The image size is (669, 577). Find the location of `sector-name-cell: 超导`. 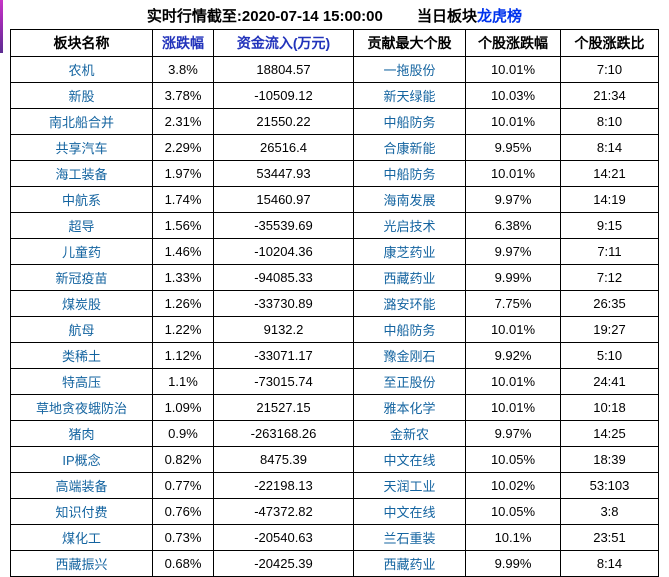

sector-name-cell: 超导 is located at coordinates (81, 225).